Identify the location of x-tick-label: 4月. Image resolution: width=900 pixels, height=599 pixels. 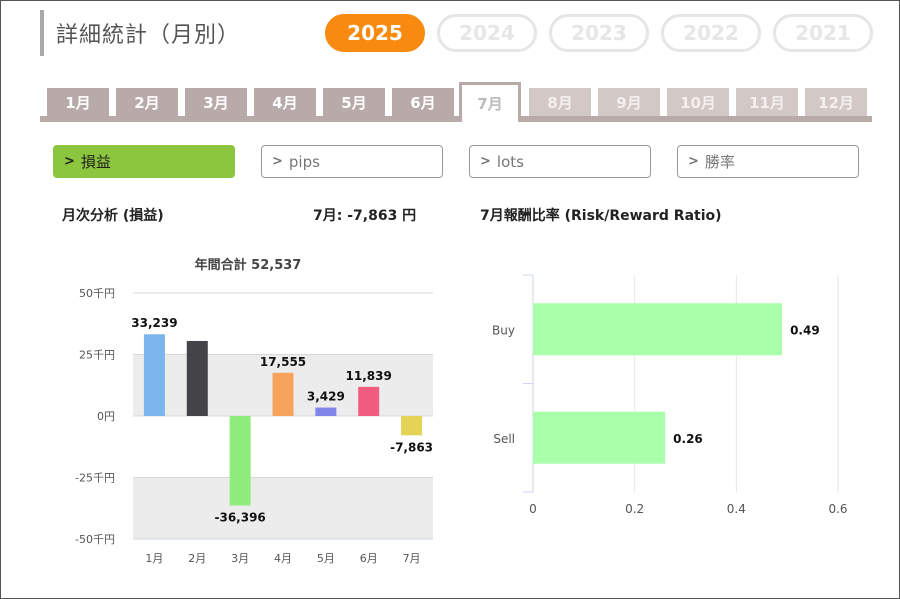
(283, 558).